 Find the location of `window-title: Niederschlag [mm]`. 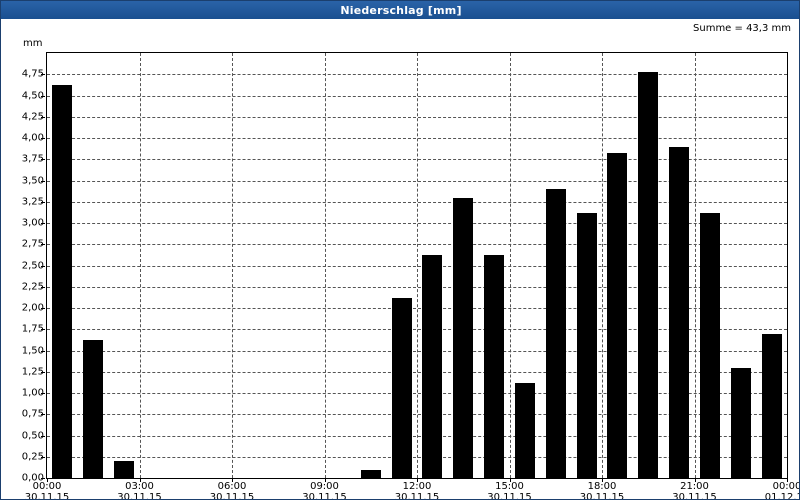

window-title: Niederschlag [mm] is located at coordinates (401, 10).